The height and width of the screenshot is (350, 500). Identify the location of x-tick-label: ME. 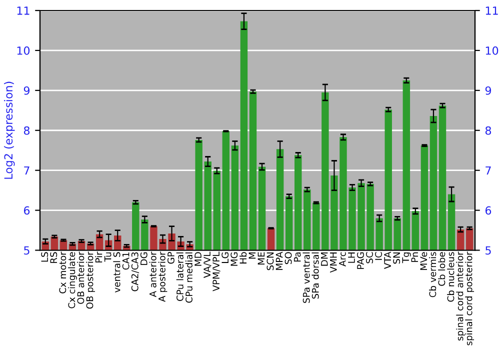
(261, 258).